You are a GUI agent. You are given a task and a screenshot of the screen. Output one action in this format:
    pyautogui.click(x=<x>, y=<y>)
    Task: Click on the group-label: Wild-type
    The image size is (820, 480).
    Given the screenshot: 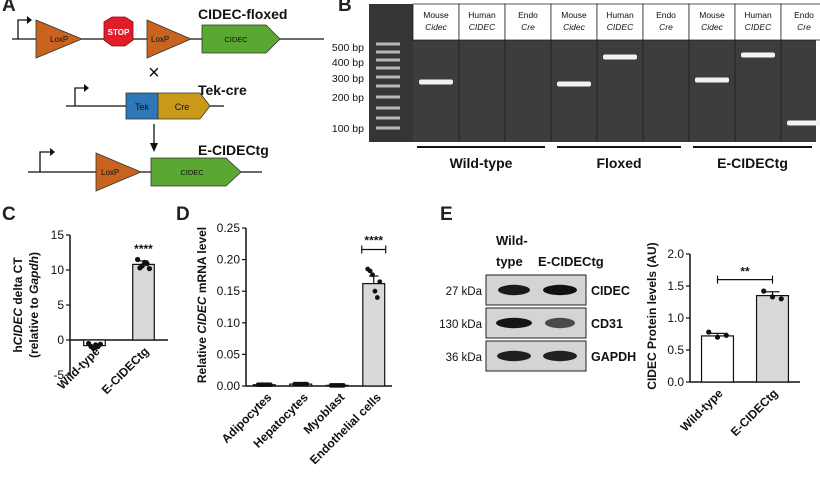 What is the action you would take?
    pyautogui.click(x=481, y=163)
    